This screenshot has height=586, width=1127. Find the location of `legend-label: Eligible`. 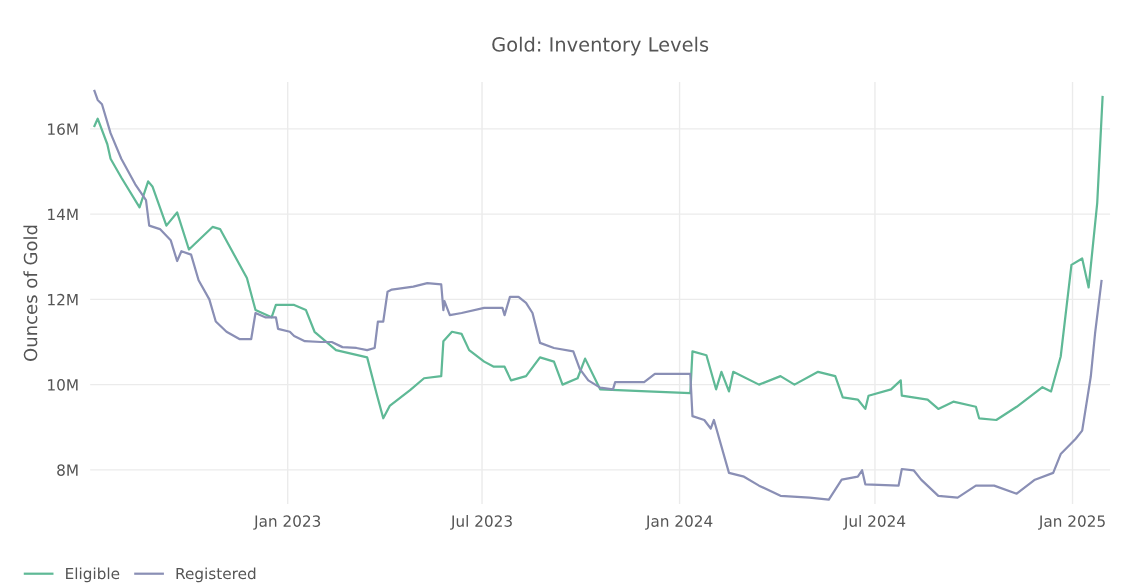

legend-label: Eligible is located at coordinates (93, 575).